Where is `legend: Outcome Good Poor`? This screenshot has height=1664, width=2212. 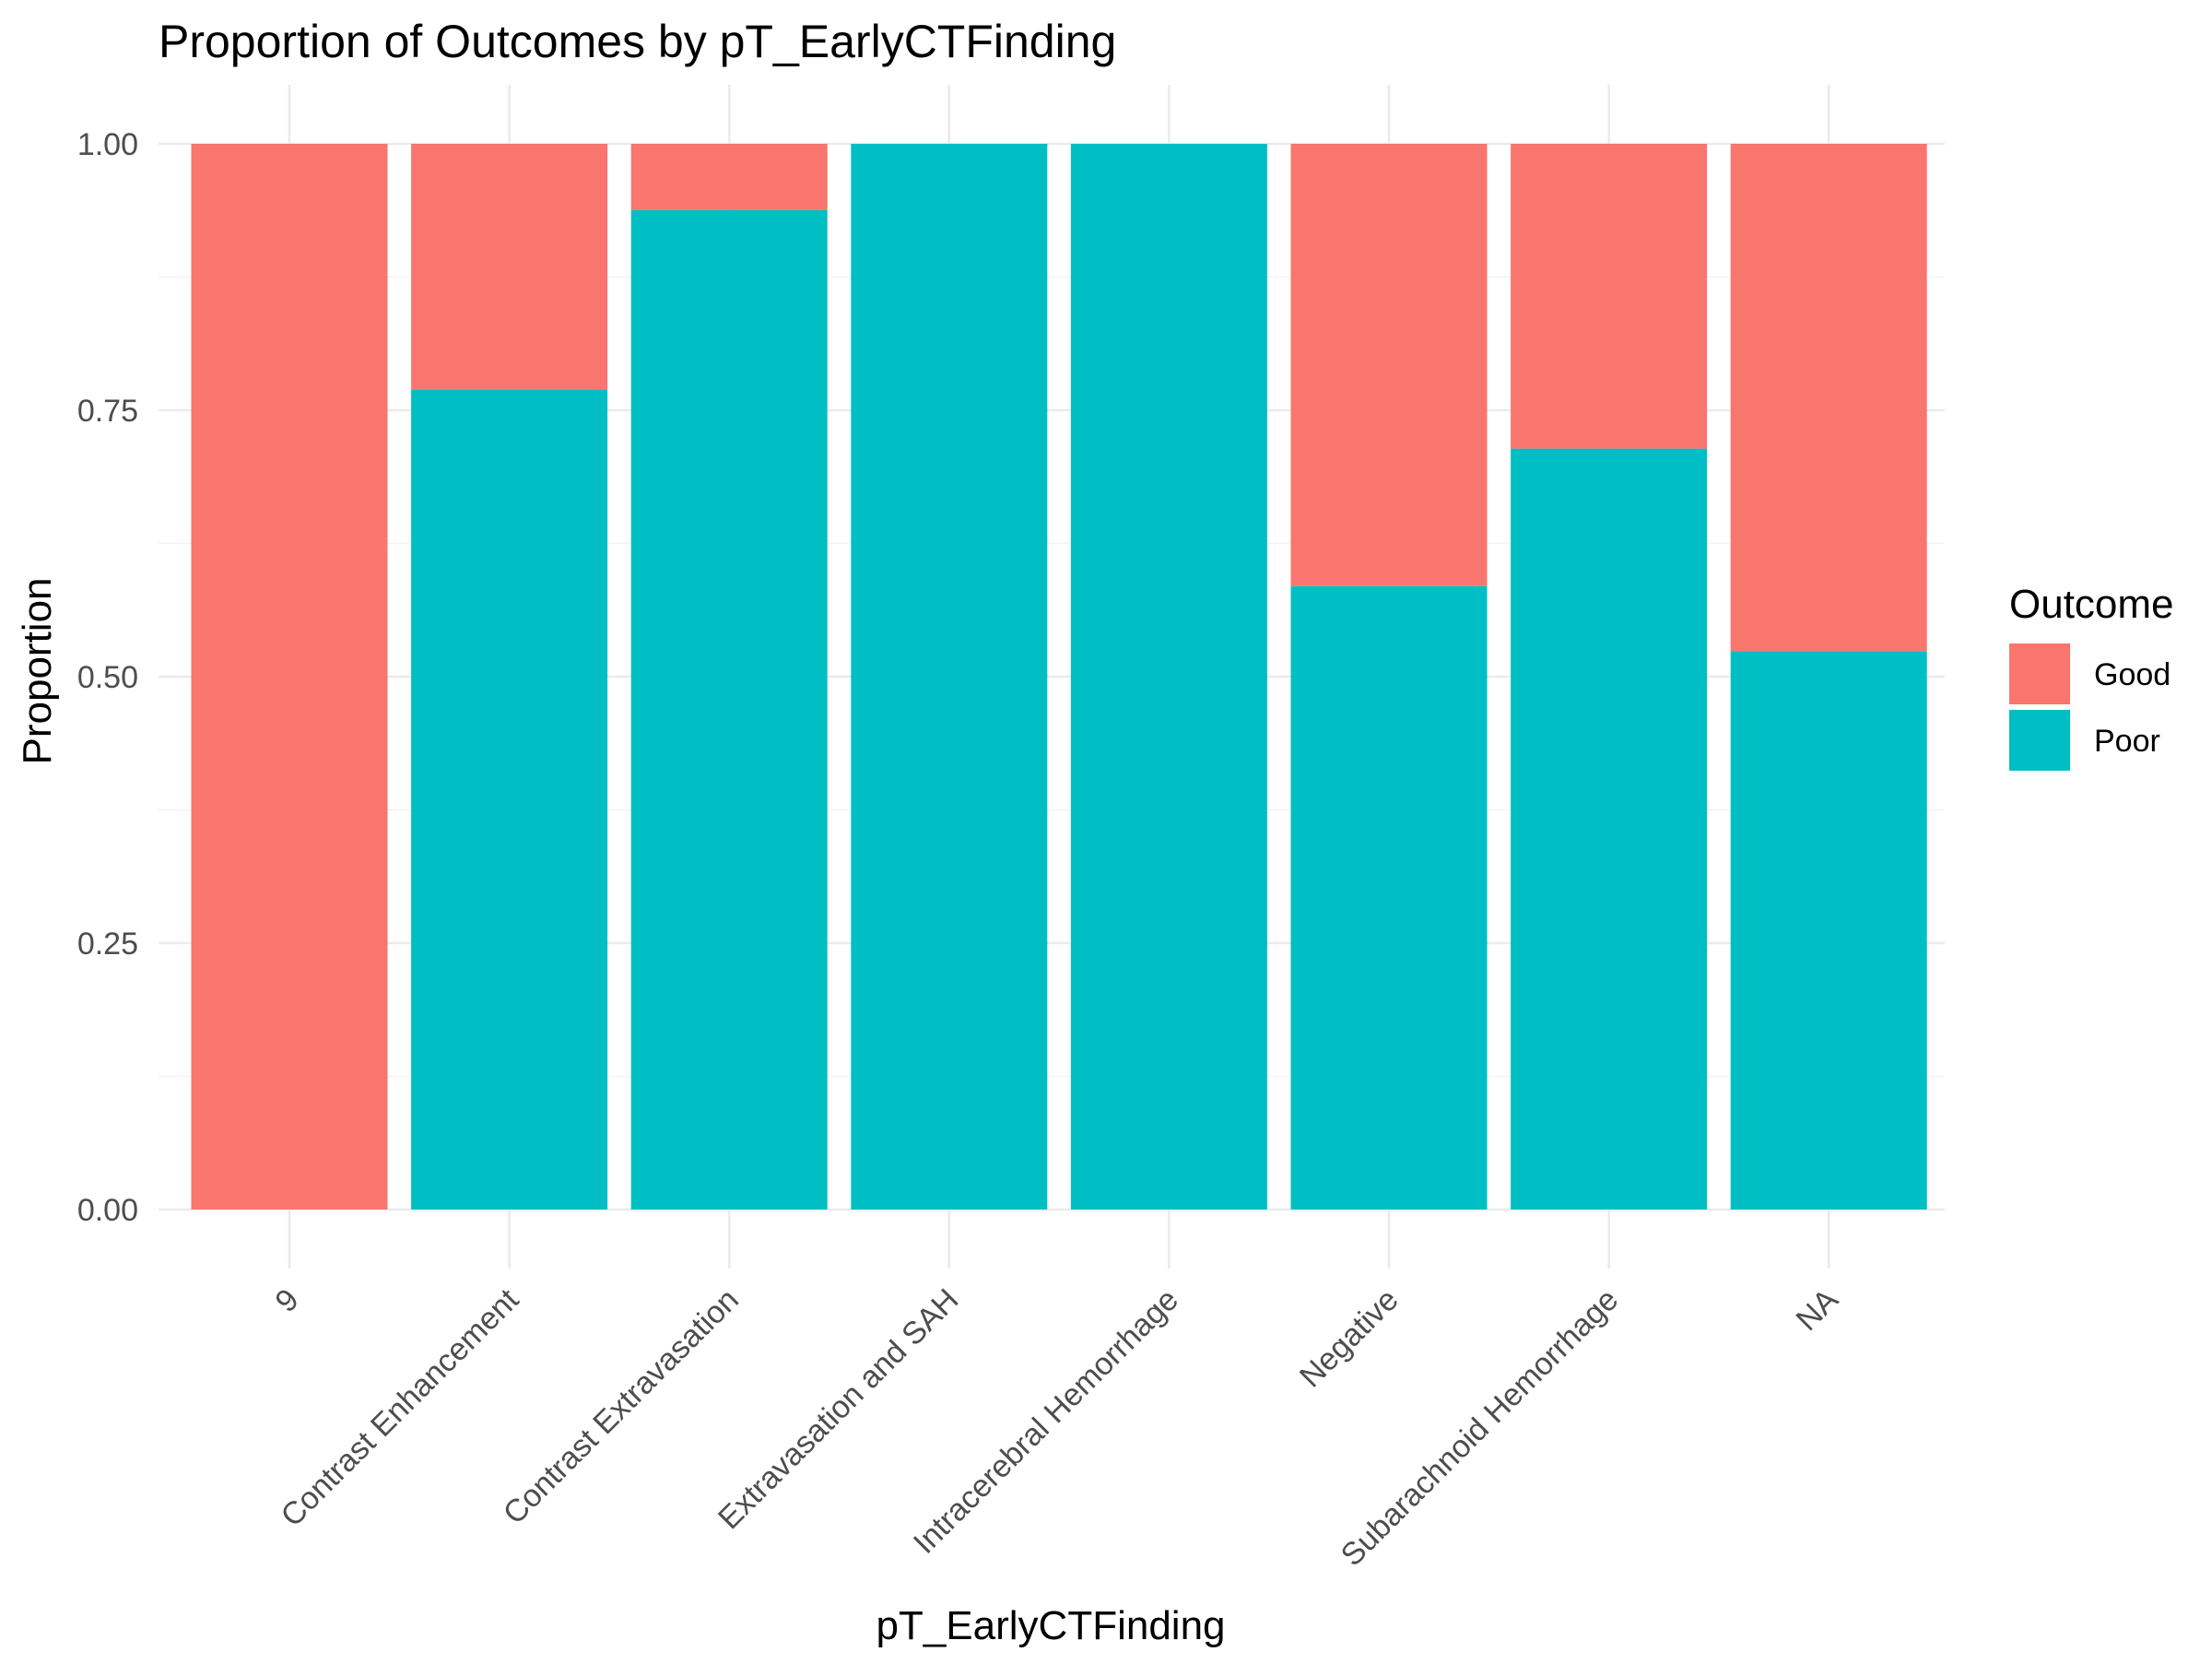 legend: Outcome Good Poor is located at coordinates (2091, 676).